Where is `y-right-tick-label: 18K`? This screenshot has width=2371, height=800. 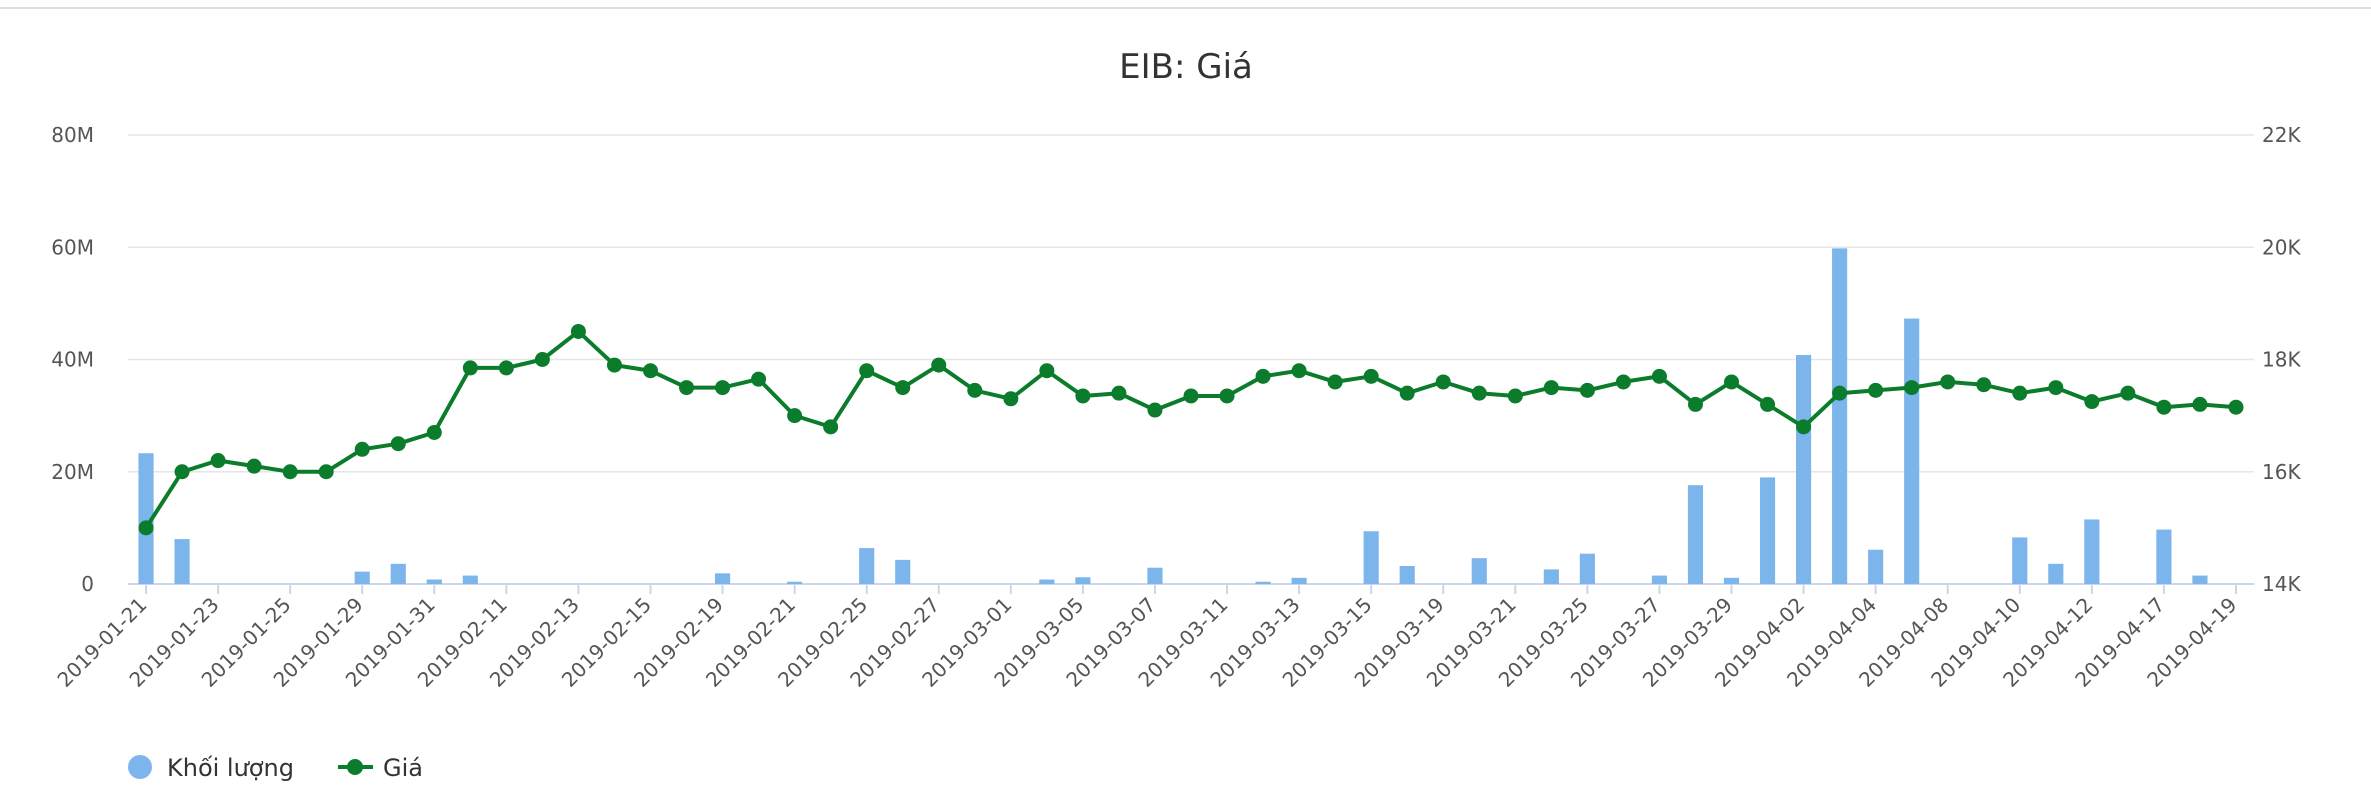 y-right-tick-label: 18K is located at coordinates (2281, 360).